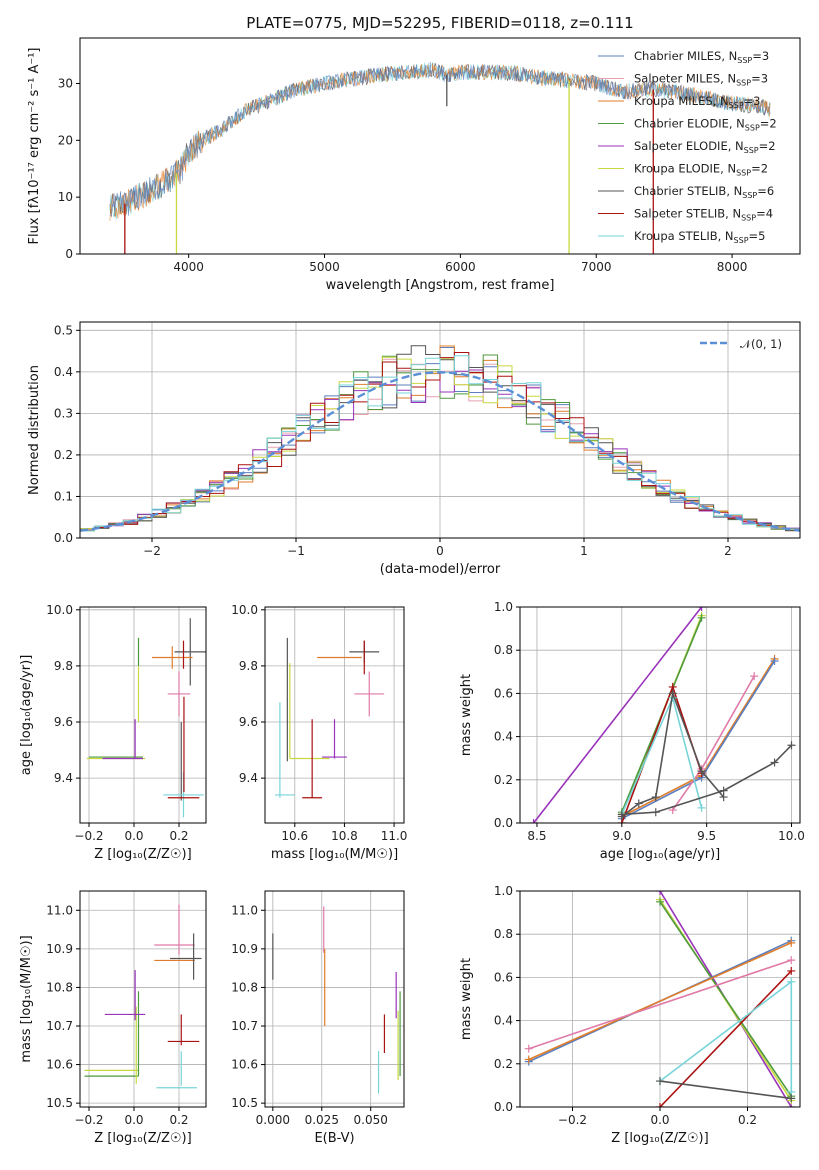 This screenshot has width=819, height=1170. Describe the element at coordinates (34, 430) in the screenshot. I see `y-axis-label: Normed distribution` at that location.